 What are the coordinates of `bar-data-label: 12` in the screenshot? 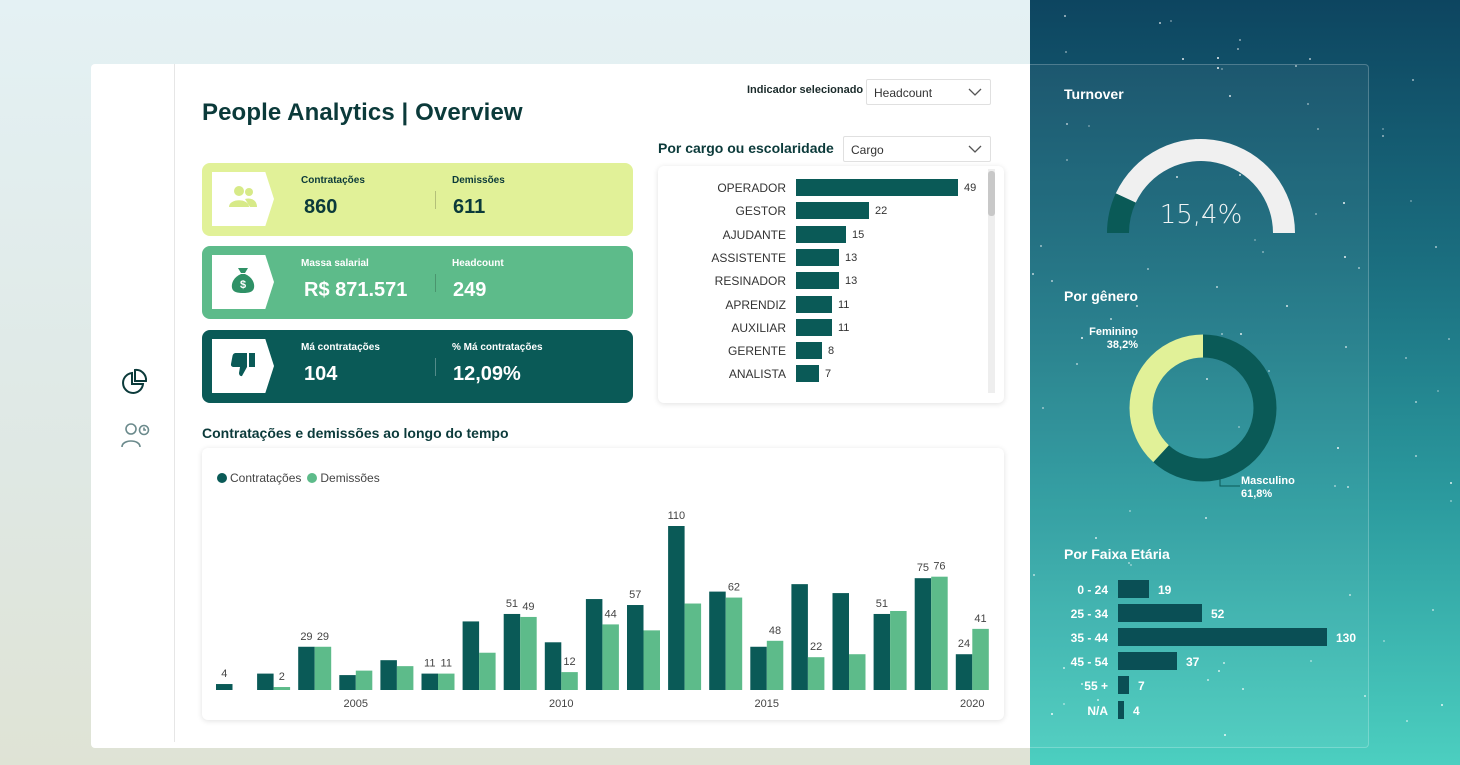 It's located at (569, 662).